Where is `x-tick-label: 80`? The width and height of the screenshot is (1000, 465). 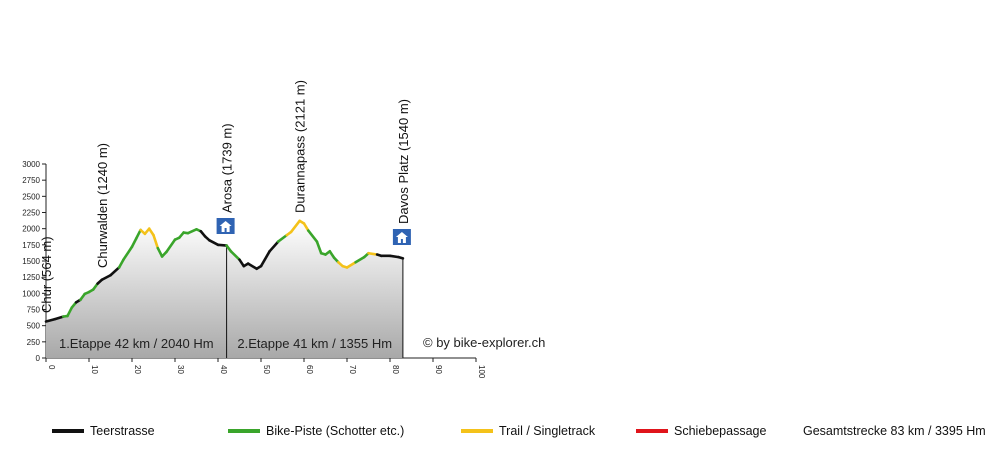 x-tick-label: 80 is located at coordinates (395, 369).